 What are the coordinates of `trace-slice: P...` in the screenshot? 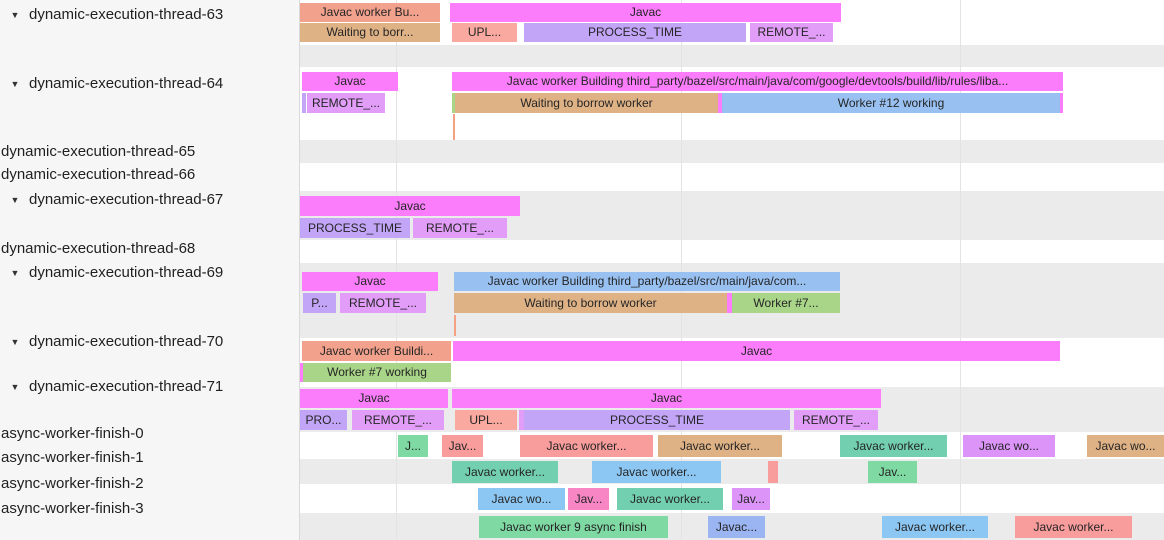 It's located at (319, 303).